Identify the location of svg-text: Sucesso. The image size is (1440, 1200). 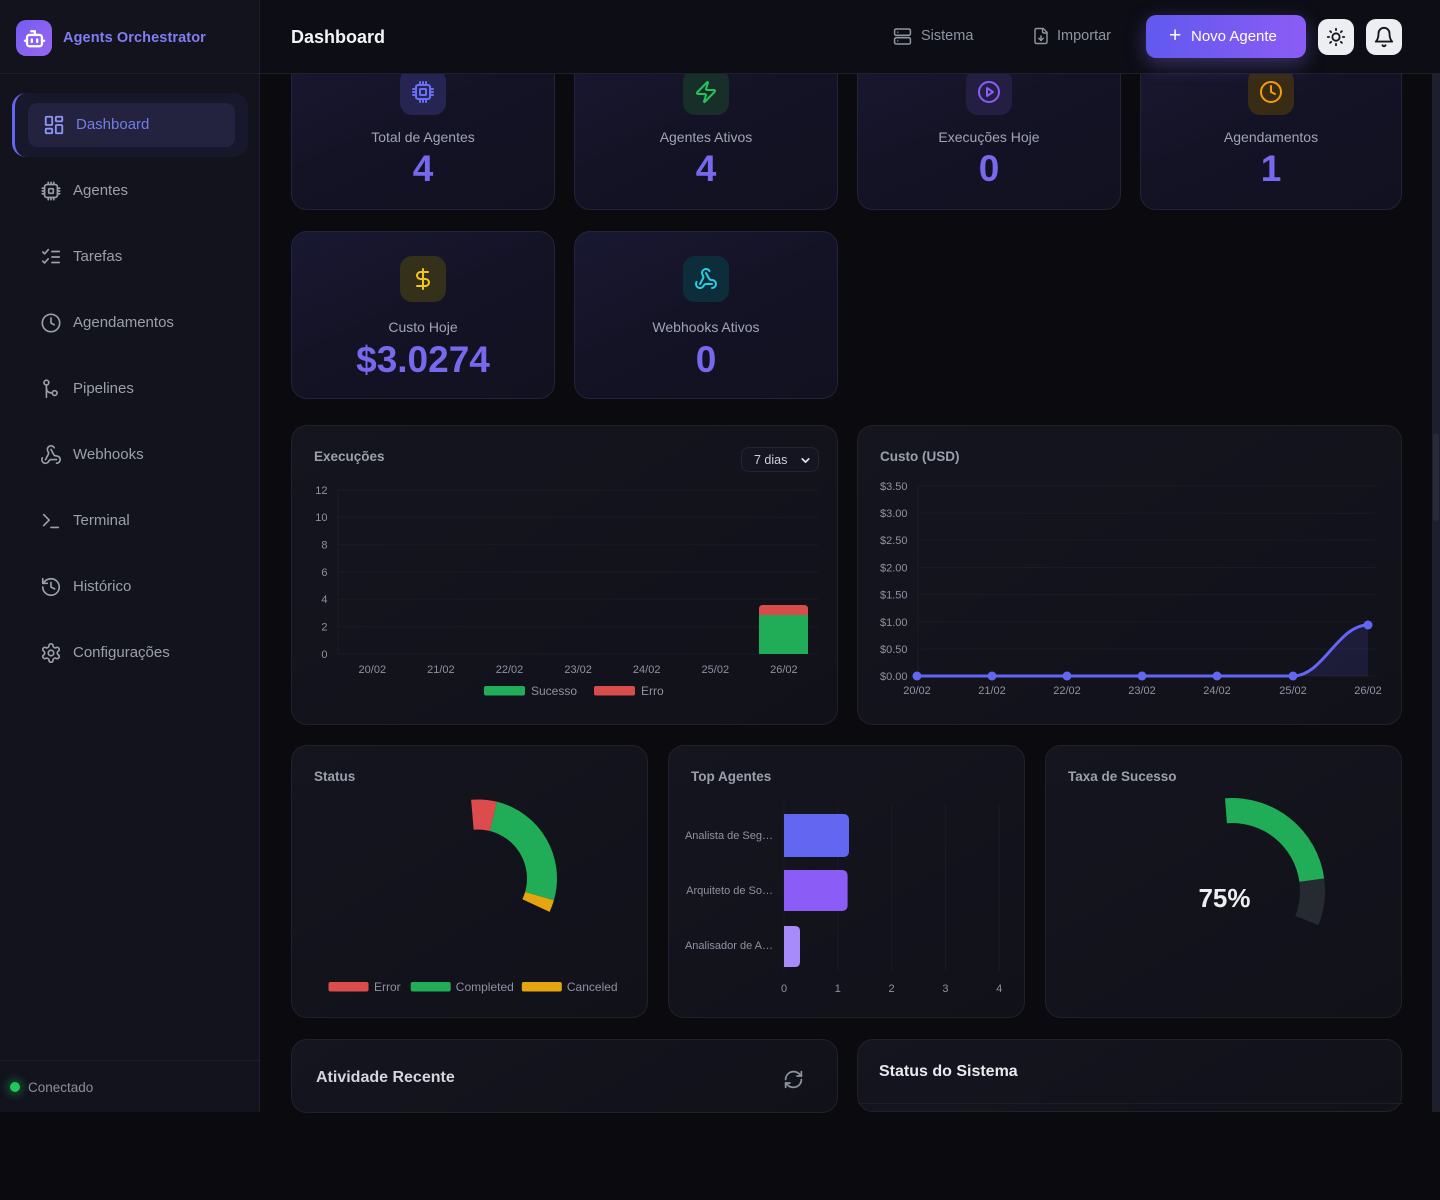
(554, 691).